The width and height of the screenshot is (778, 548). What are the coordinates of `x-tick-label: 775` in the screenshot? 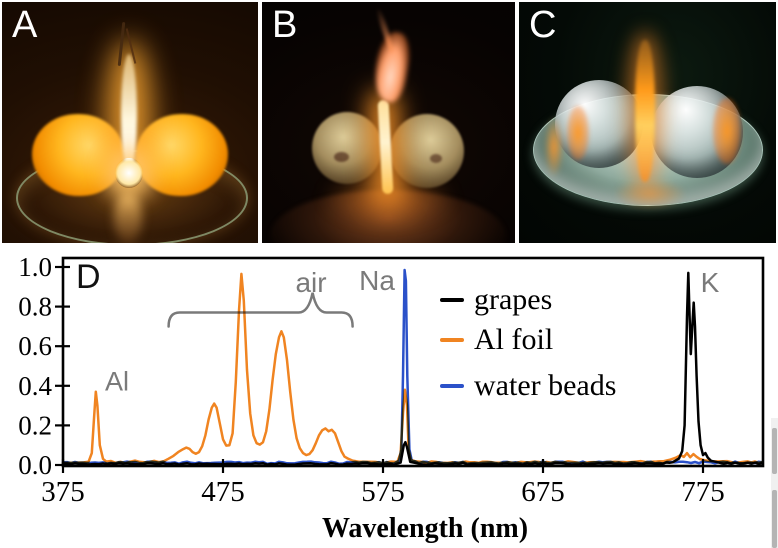 It's located at (703, 492).